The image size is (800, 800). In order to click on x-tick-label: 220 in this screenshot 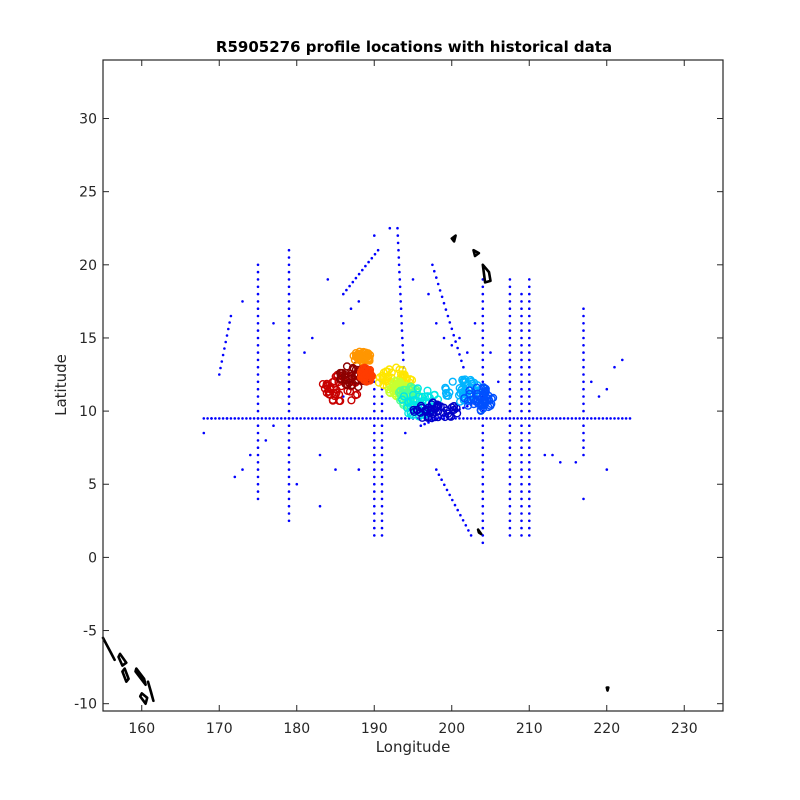, I will do `click(606, 729)`.